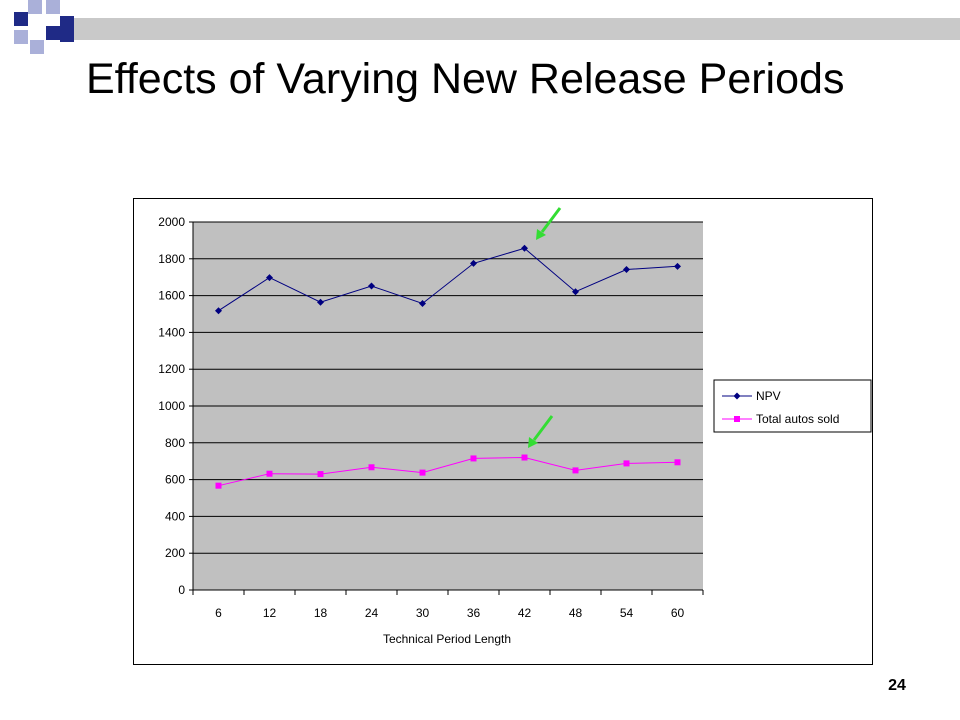 This screenshot has height=720, width=960. I want to click on autos-arrow-head, so click(533, 442).